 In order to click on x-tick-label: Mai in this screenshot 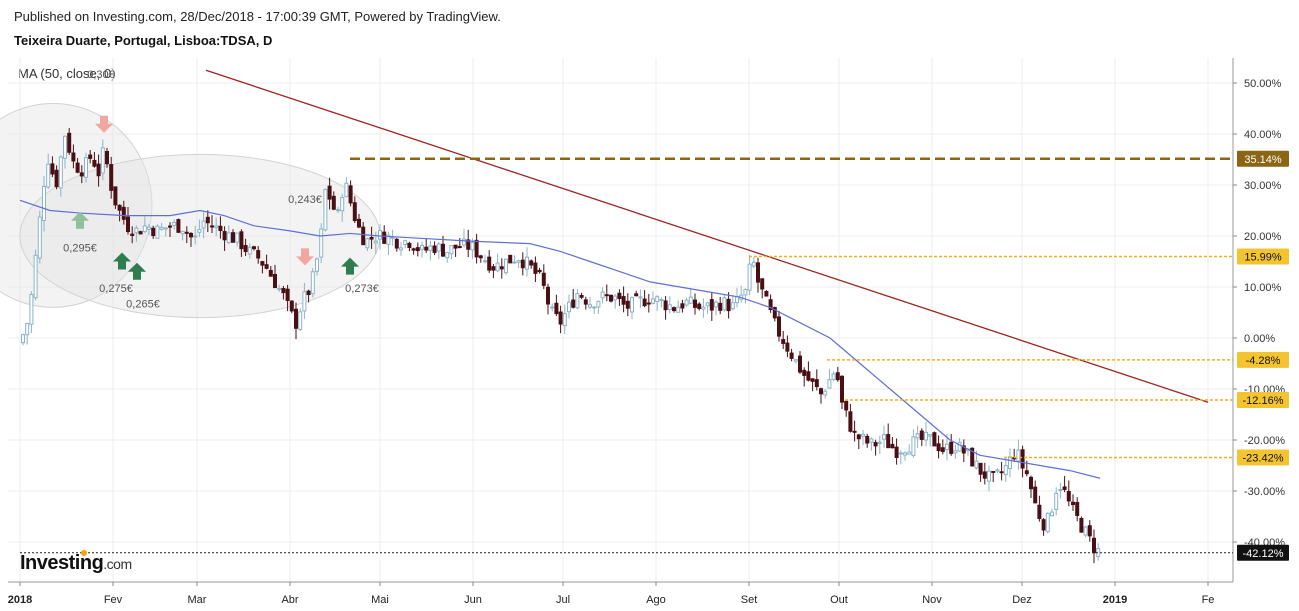, I will do `click(380, 600)`.